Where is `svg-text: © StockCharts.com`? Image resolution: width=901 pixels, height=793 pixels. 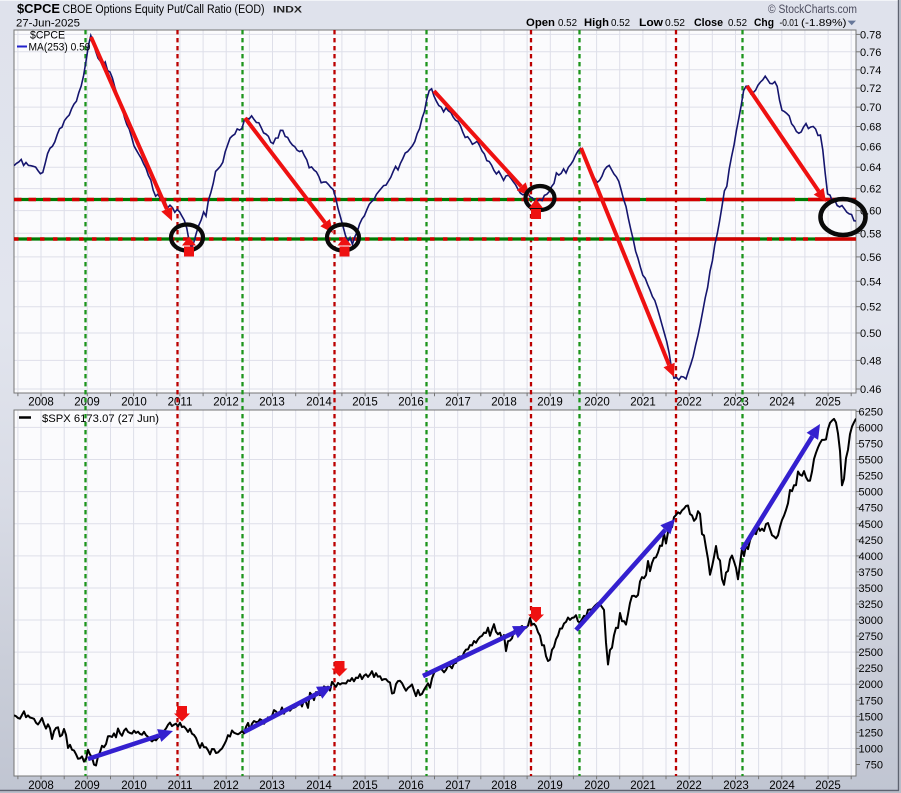 svg-text: © StockCharts.com is located at coordinates (812, 10).